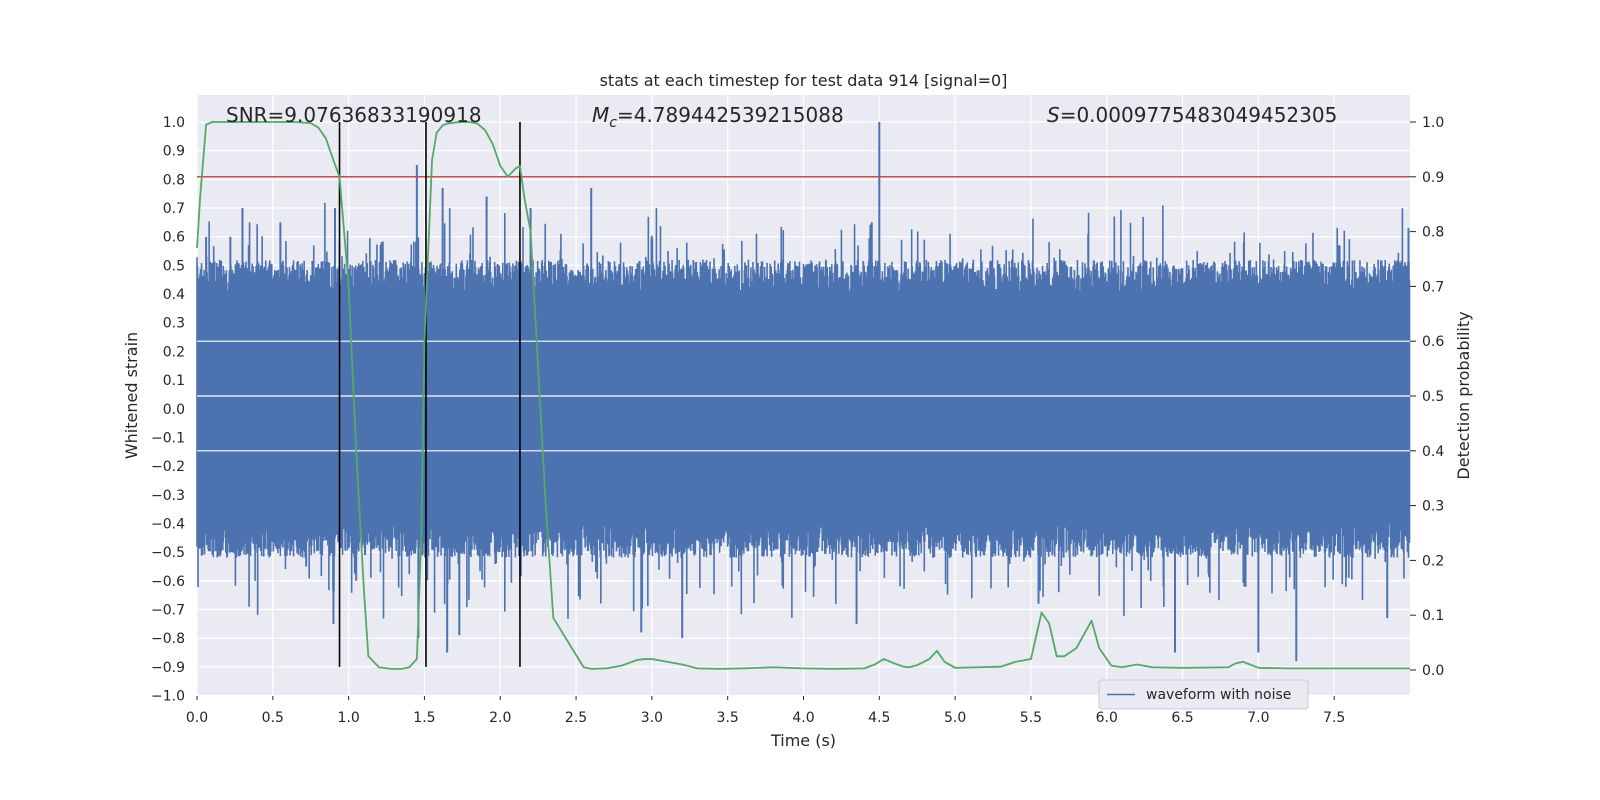 This screenshot has height=800, width=1600. Describe the element at coordinates (879, 718) in the screenshot. I see `x-tick-label: 4.5` at that location.